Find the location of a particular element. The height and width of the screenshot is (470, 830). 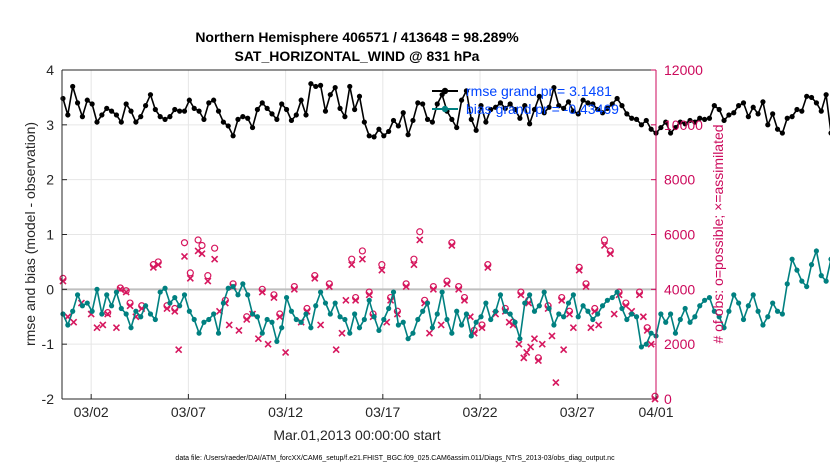

y2-tick-label: 6000 is located at coordinates (679, 235).